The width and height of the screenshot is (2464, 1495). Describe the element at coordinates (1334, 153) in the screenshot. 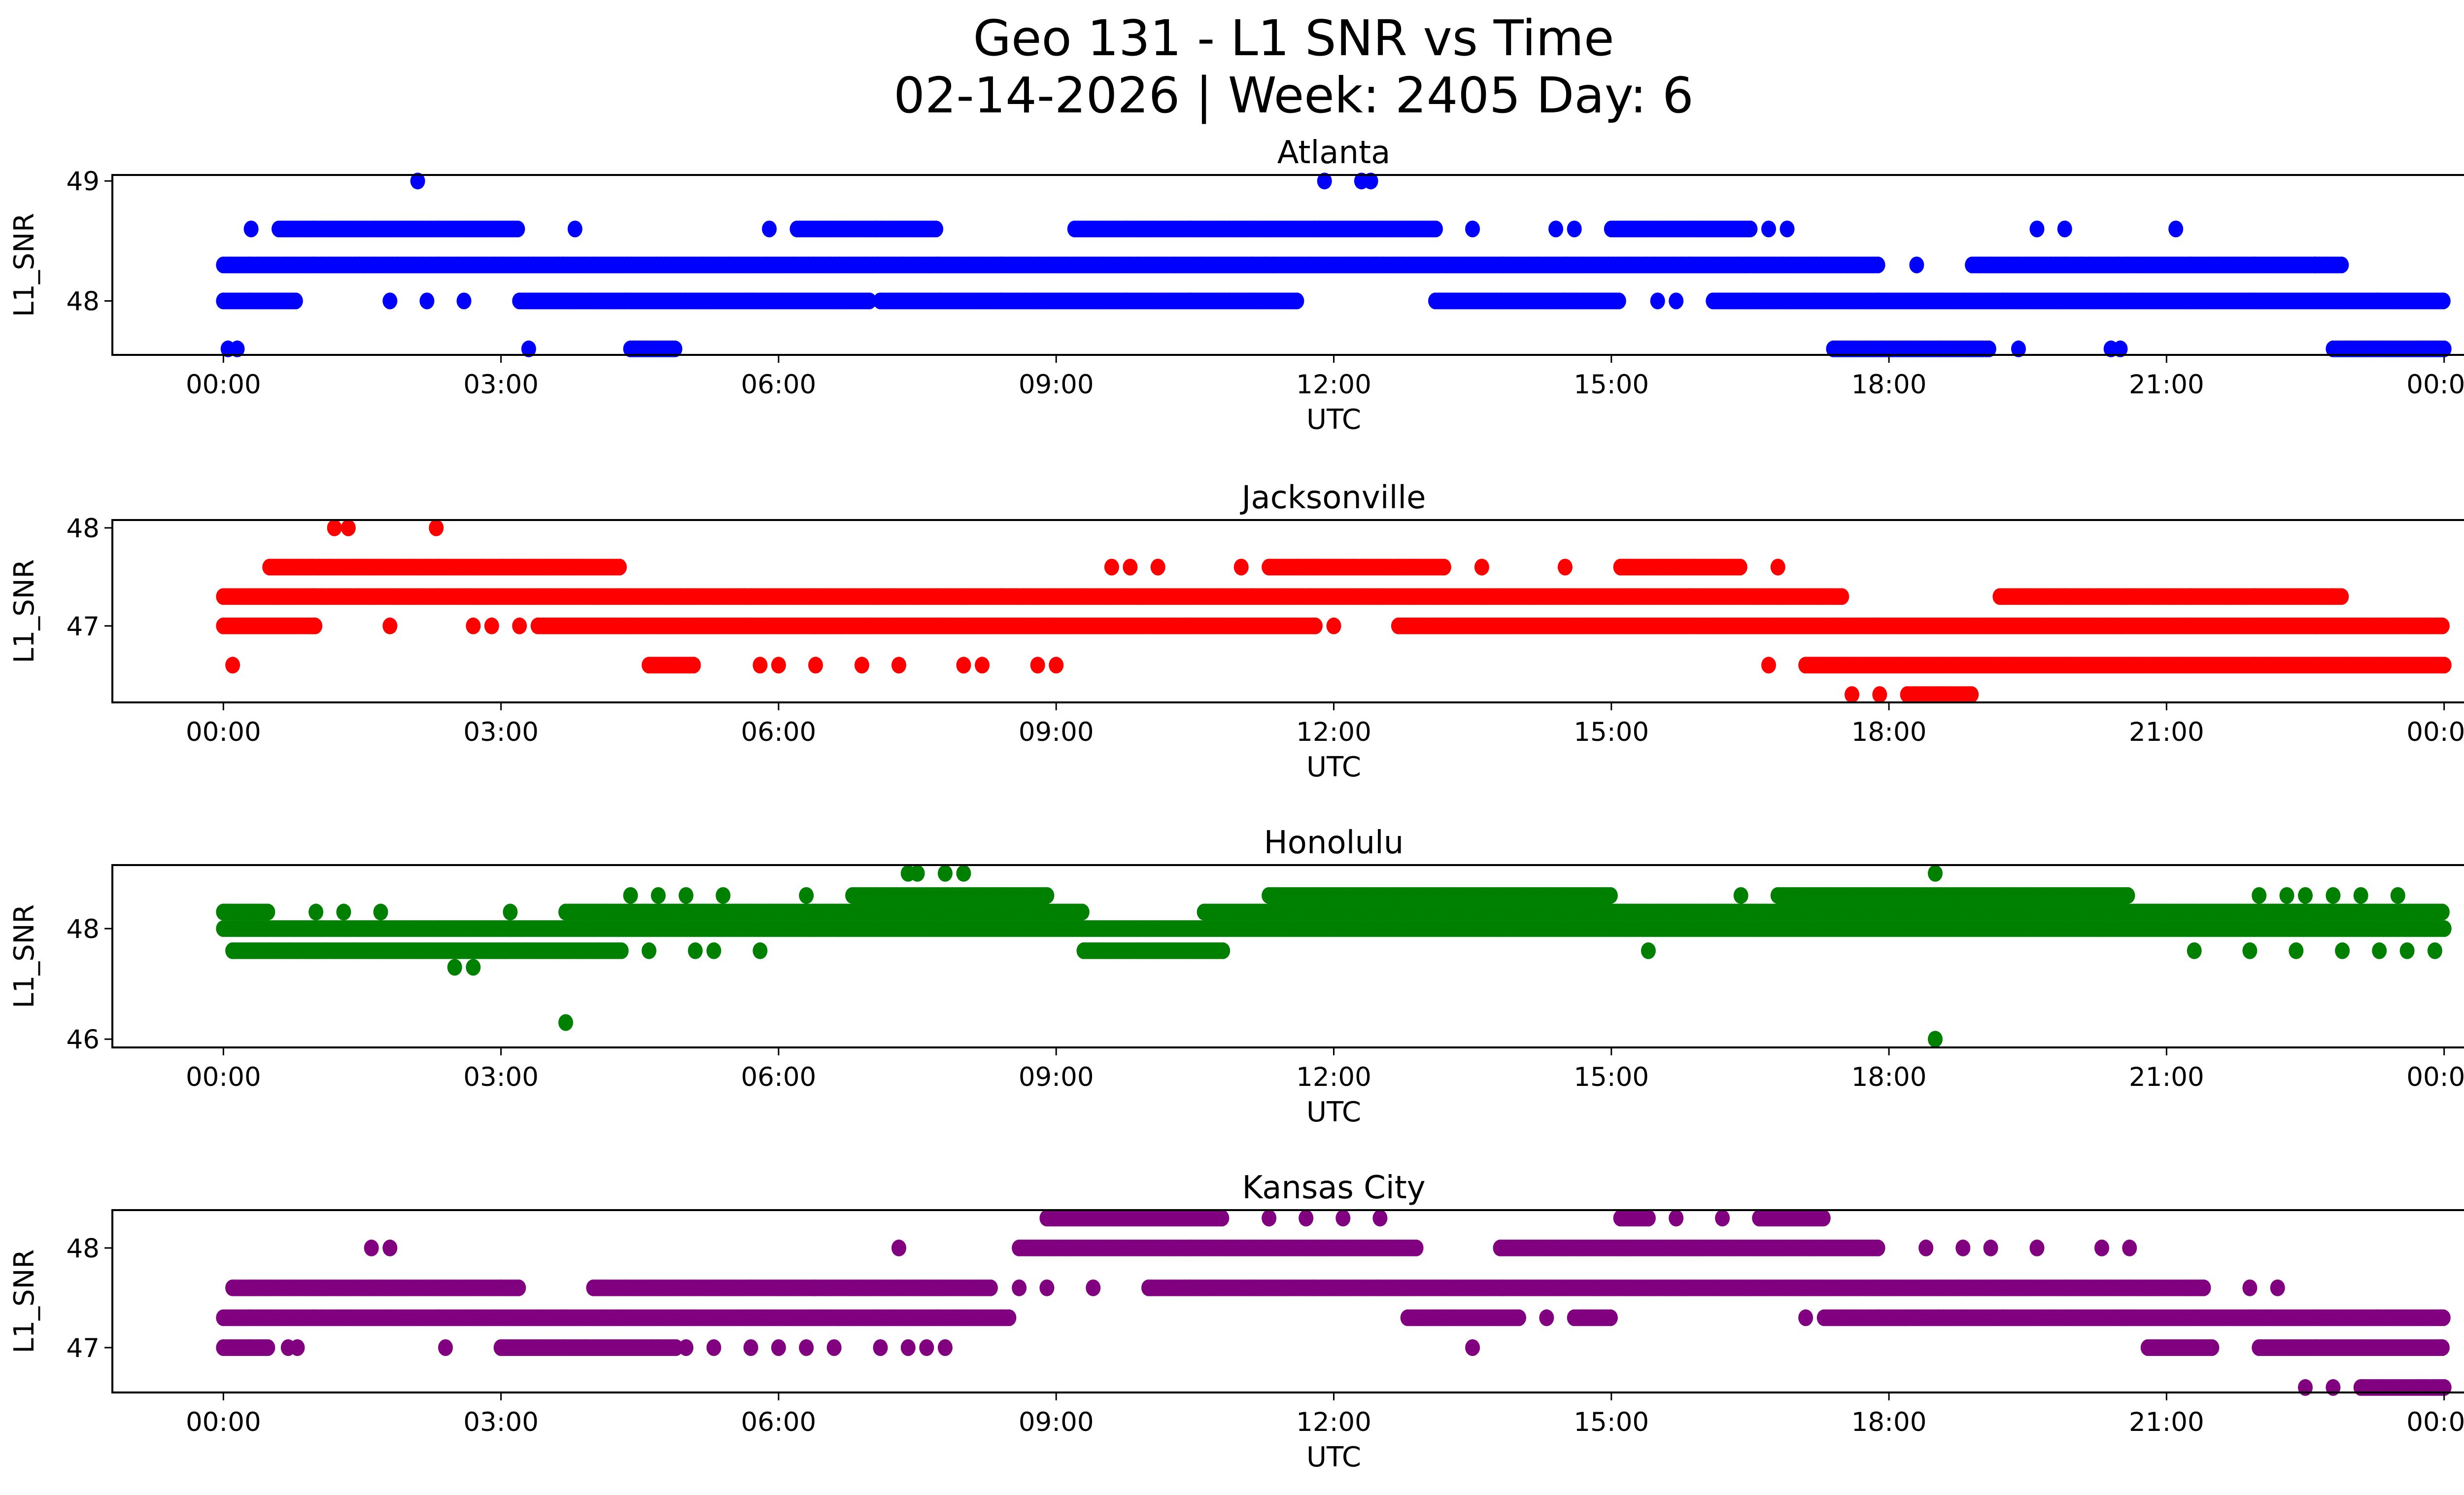

I see `panel-title: Atlanta` at that location.